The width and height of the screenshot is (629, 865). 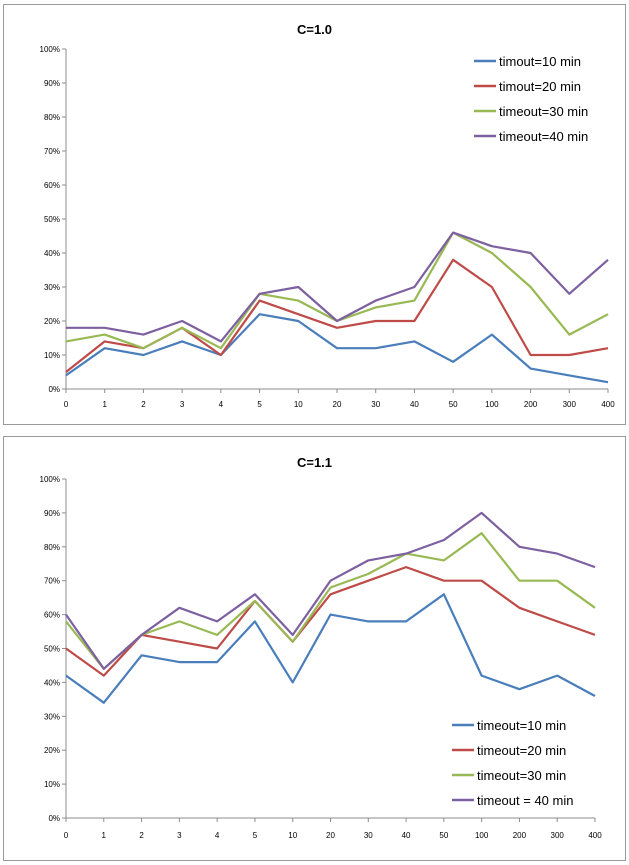 What do you see at coordinates (314, 462) in the screenshot?
I see `chart-title: C=1.1` at bounding box center [314, 462].